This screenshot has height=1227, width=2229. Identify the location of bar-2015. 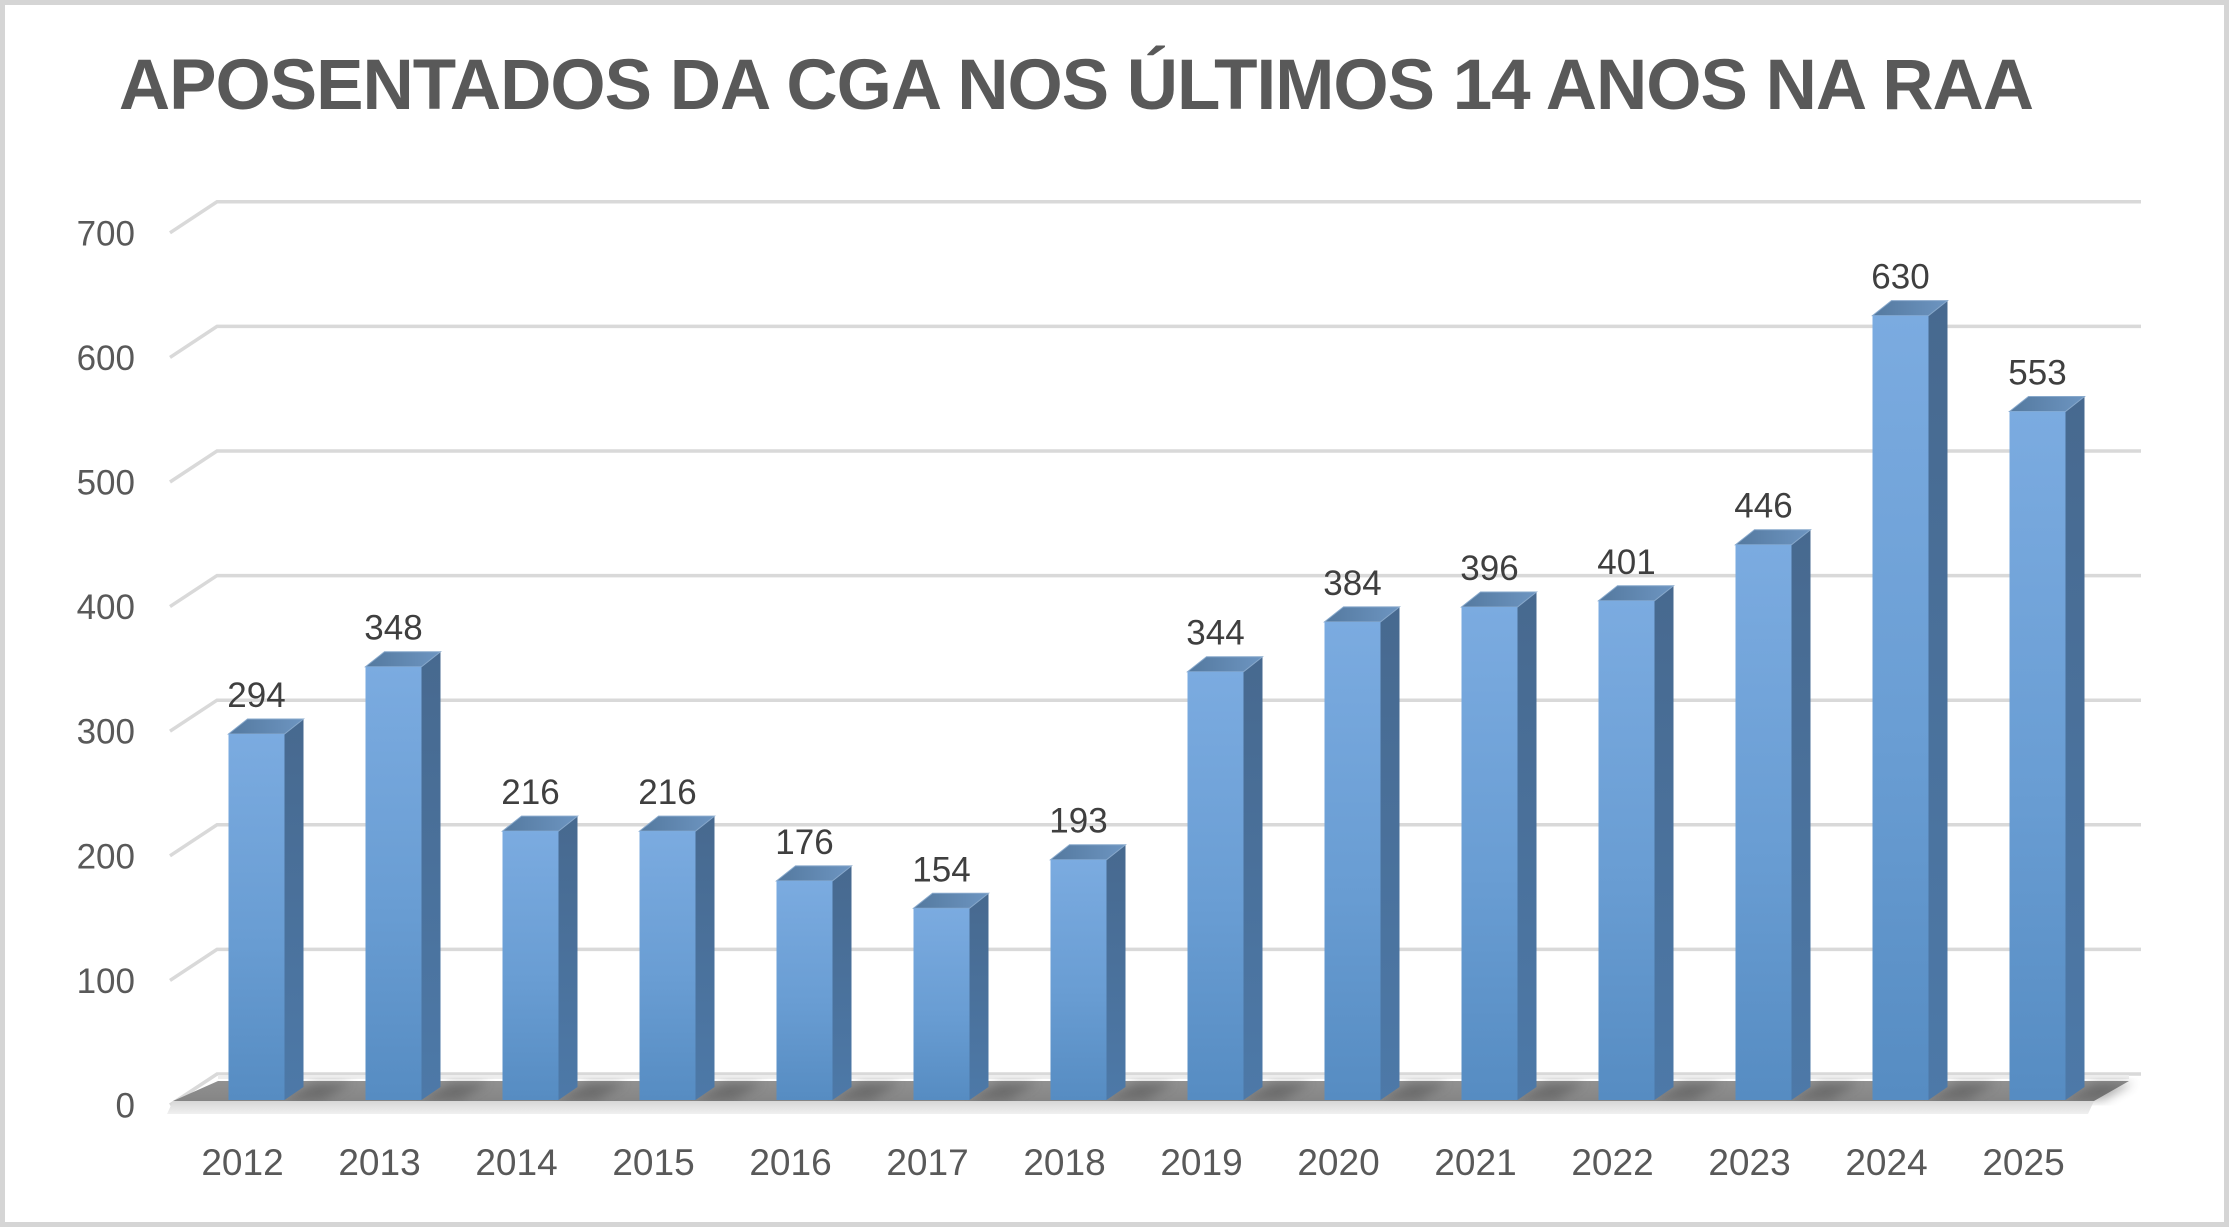
(677, 957).